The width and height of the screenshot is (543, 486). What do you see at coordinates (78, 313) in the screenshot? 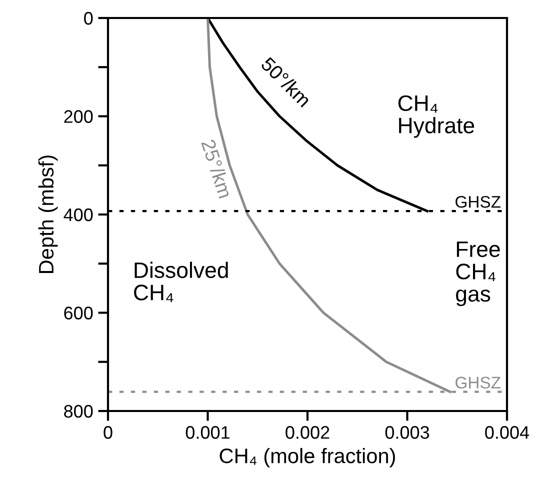
I see `y-tick-label: 600` at bounding box center [78, 313].